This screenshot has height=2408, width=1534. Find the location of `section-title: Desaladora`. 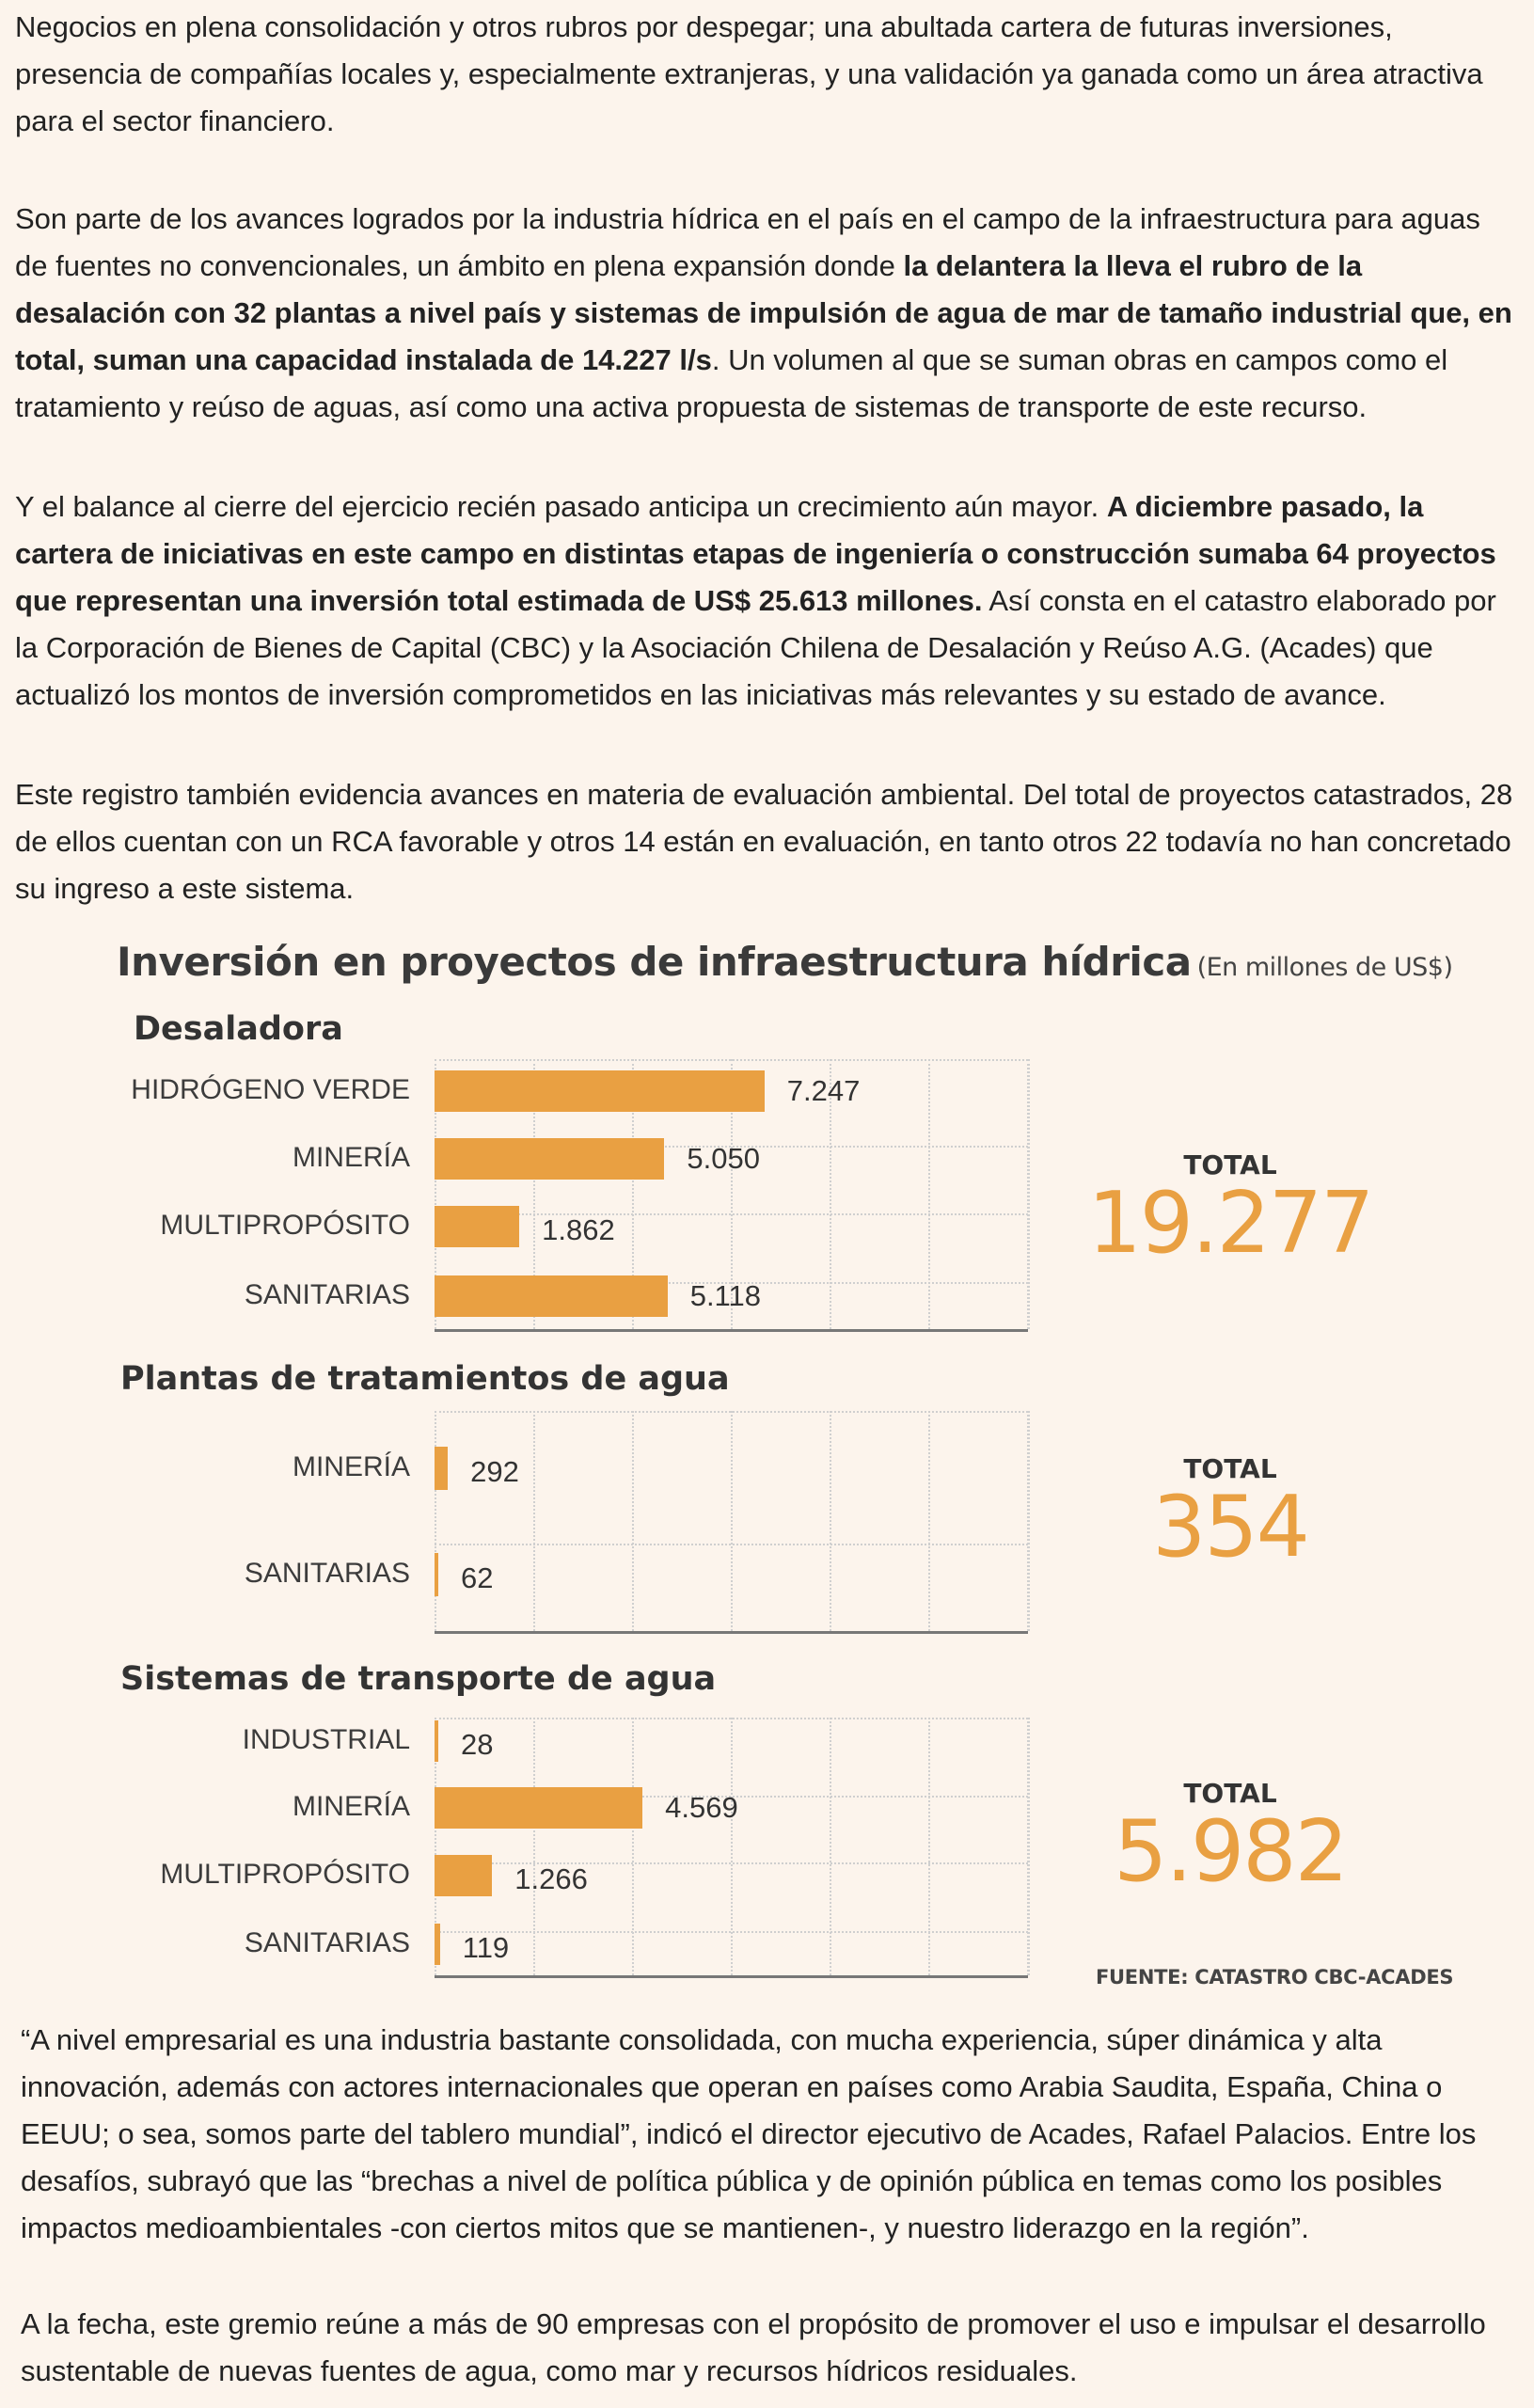

section-title: Desaladora is located at coordinates (238, 1029).